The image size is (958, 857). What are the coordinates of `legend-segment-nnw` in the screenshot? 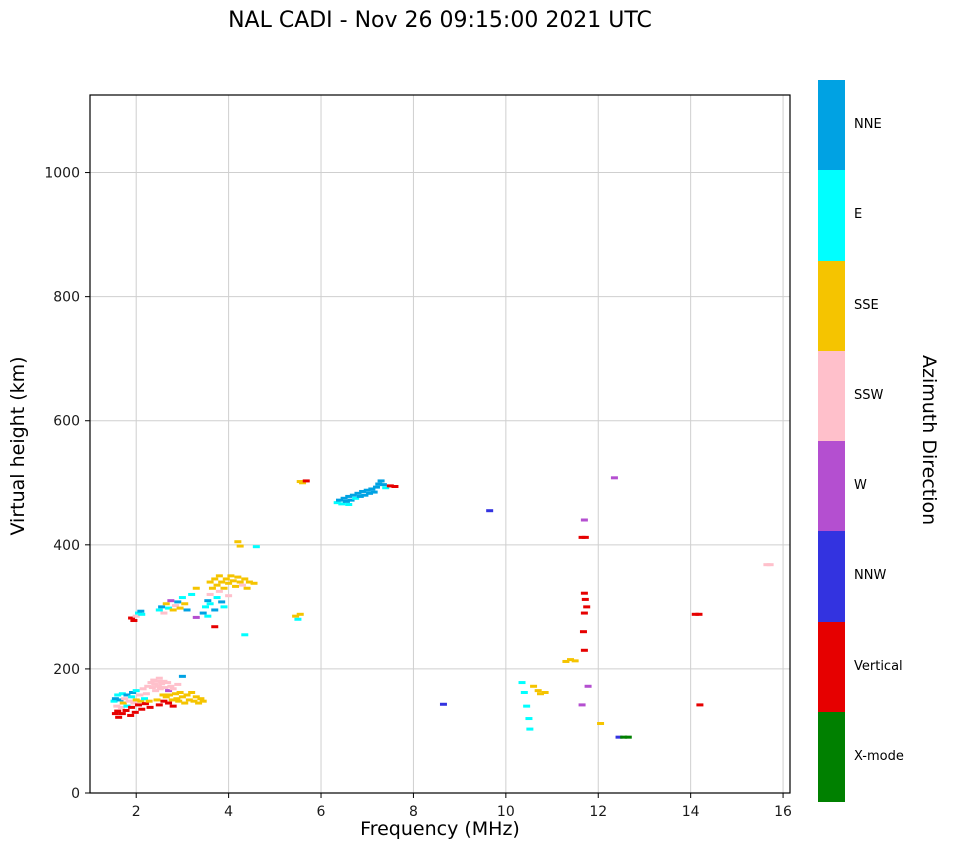 It's located at (831, 576).